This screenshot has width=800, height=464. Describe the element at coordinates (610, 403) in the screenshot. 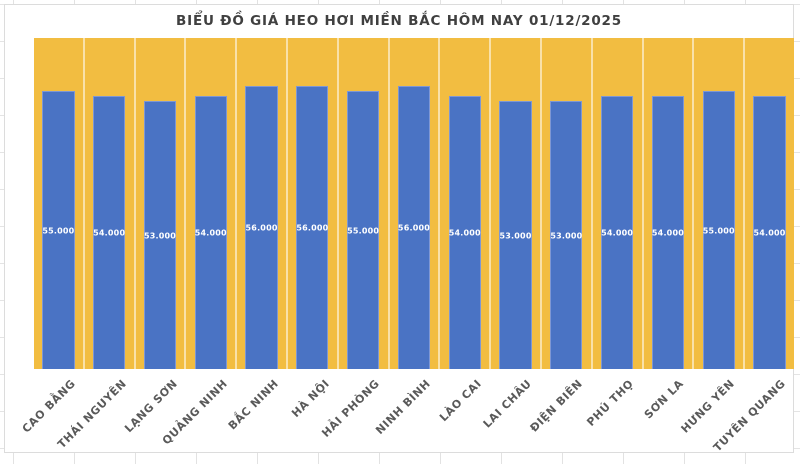

I see `x-axis-label: PHÚ THỌ` at that location.